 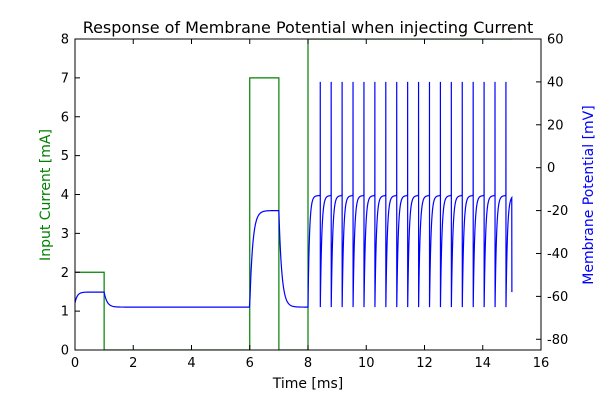 What do you see at coordinates (250, 363) in the screenshot?
I see `x-tick-label: 6` at bounding box center [250, 363].